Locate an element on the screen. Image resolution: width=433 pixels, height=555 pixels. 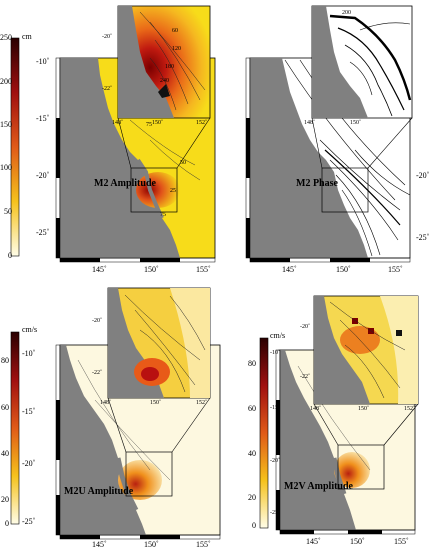
contour-label: 240 is located at coordinates (164, 81).